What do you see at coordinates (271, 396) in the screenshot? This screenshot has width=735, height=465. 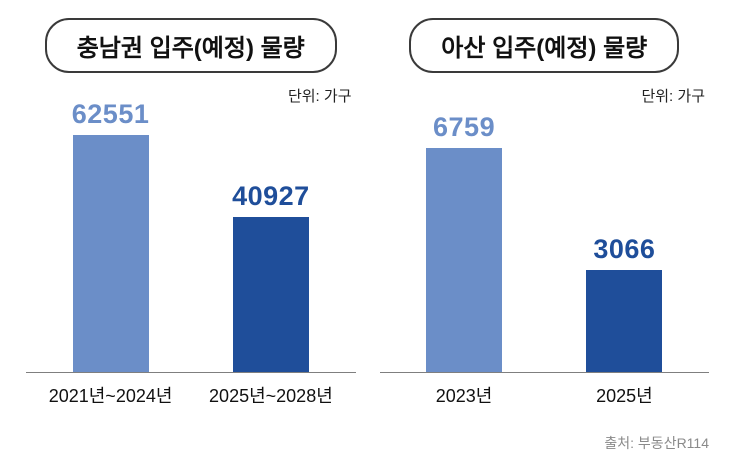 I see `x-axis-tick-label: 2025년~2028년` at bounding box center [271, 396].